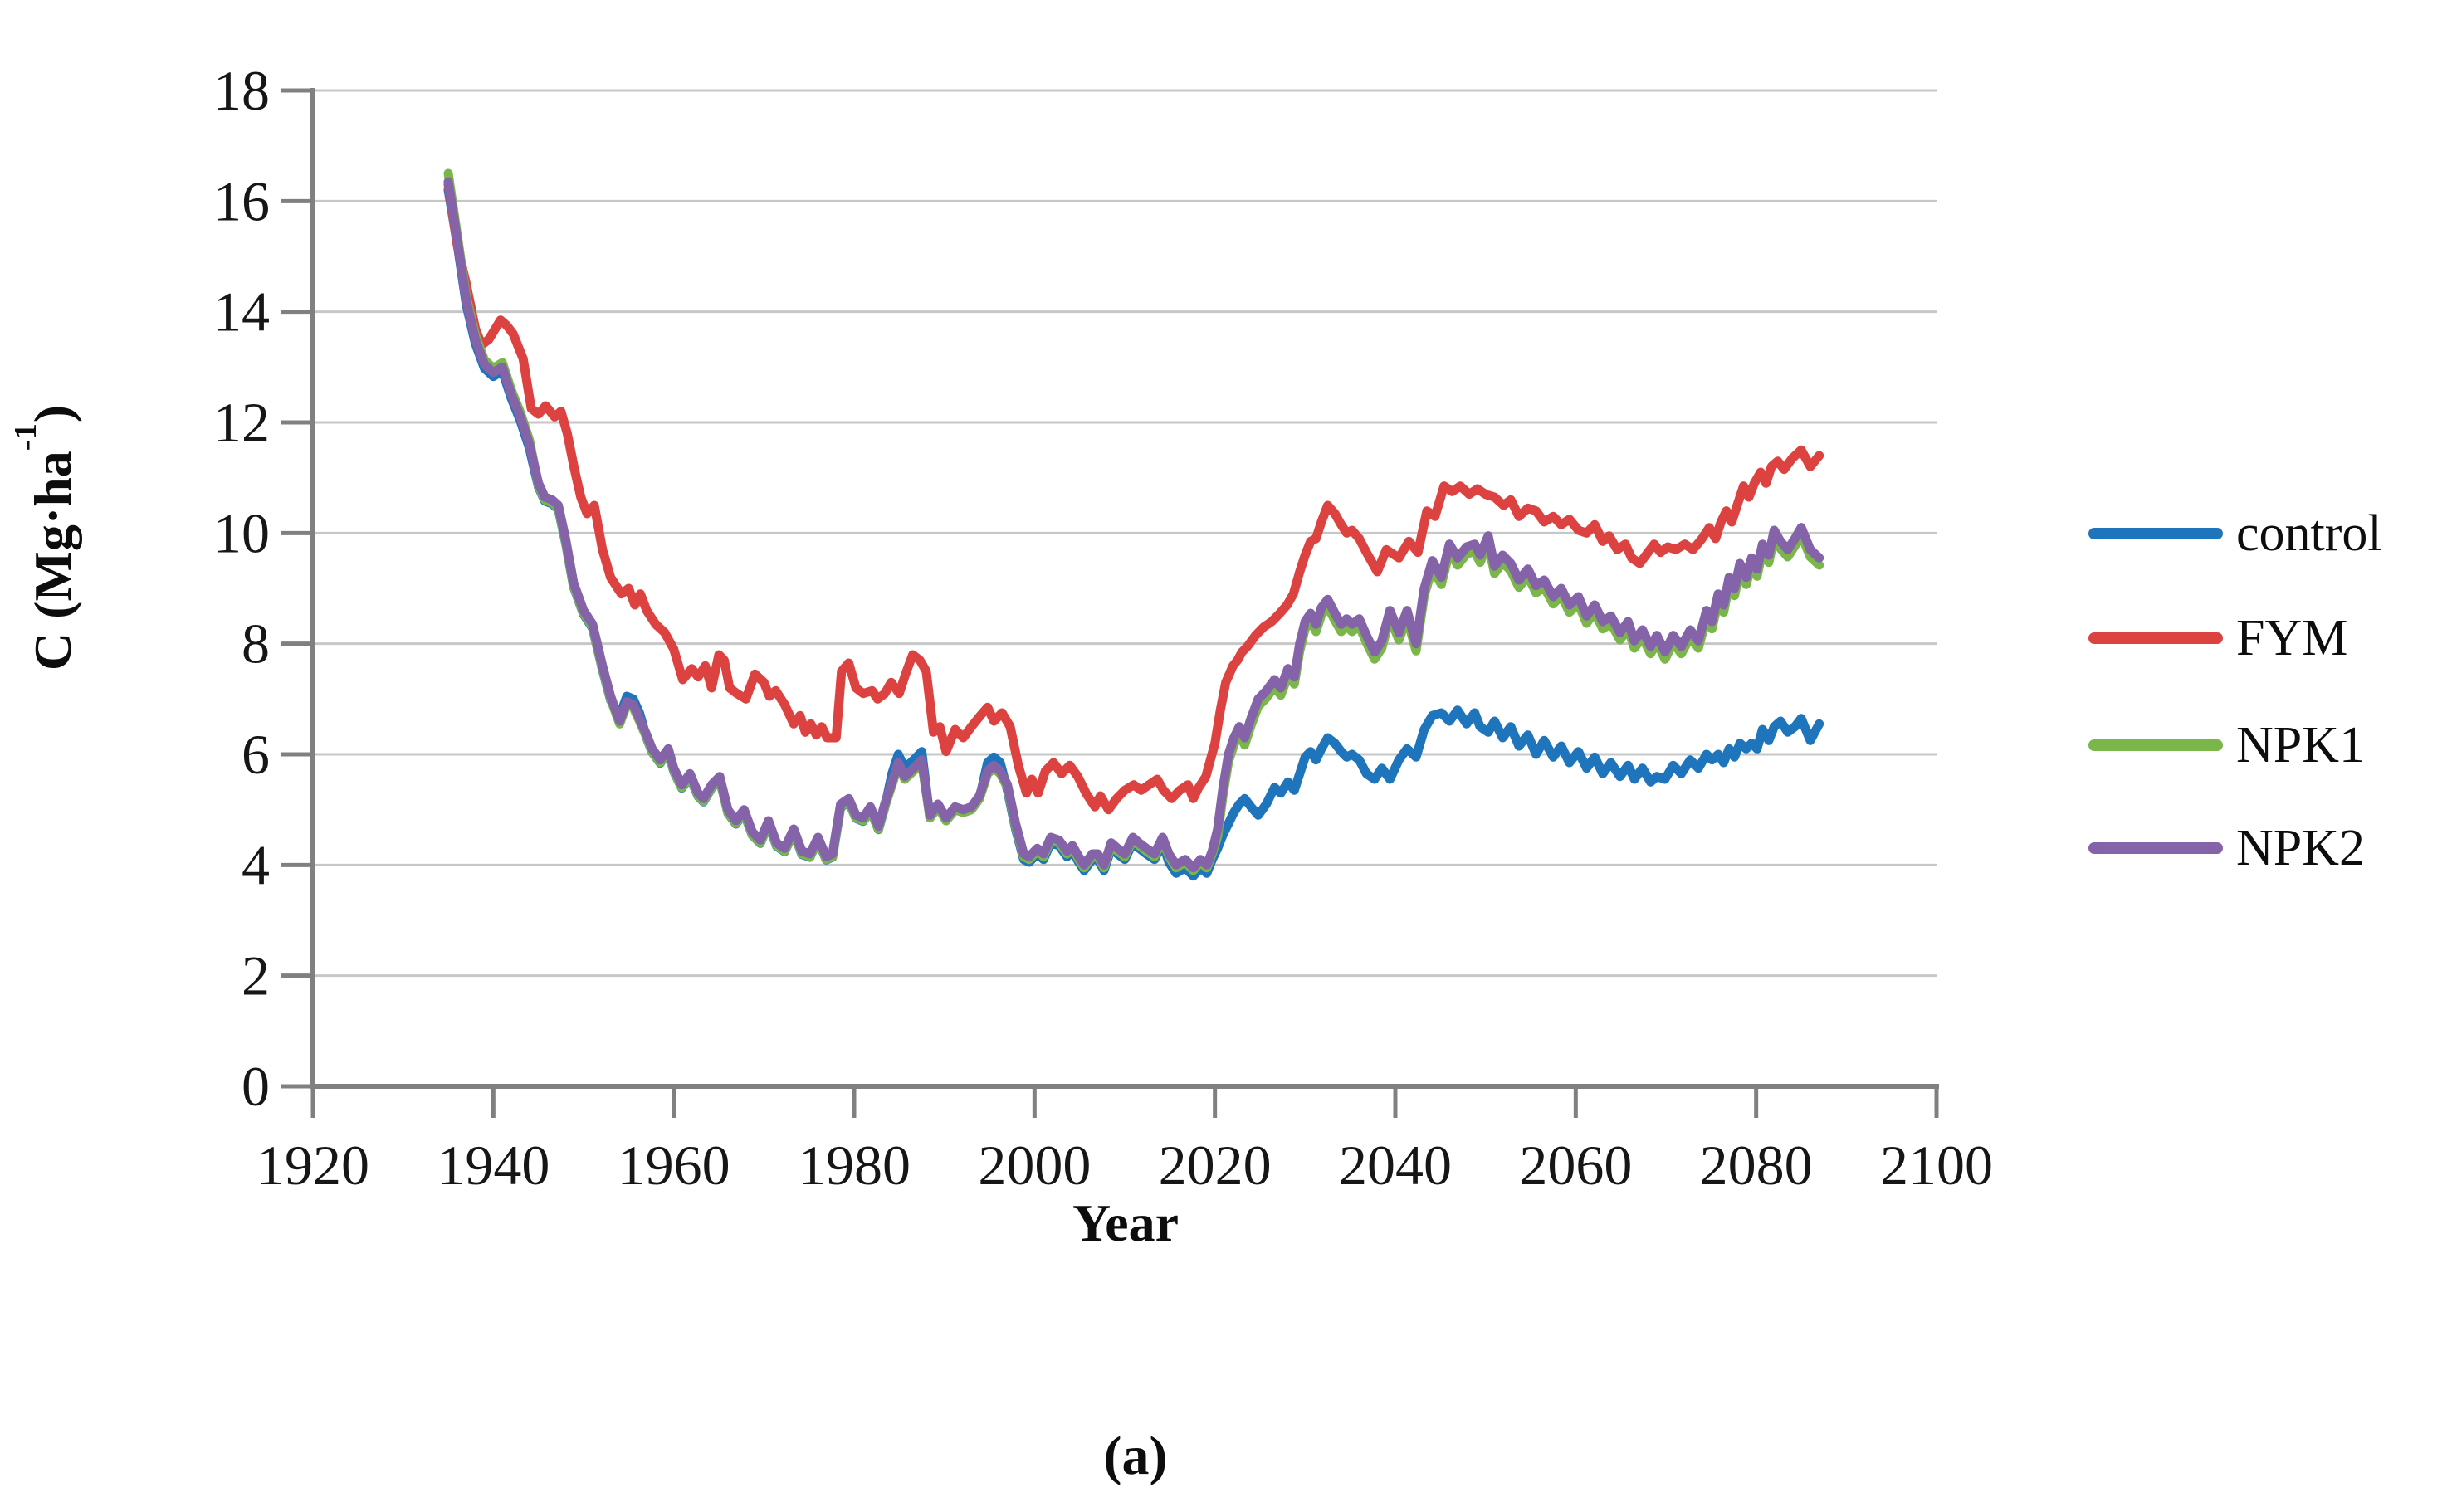 The width and height of the screenshot is (2452, 1512). What do you see at coordinates (242, 532) in the screenshot?
I see `y-tick-label: 10` at bounding box center [242, 532].